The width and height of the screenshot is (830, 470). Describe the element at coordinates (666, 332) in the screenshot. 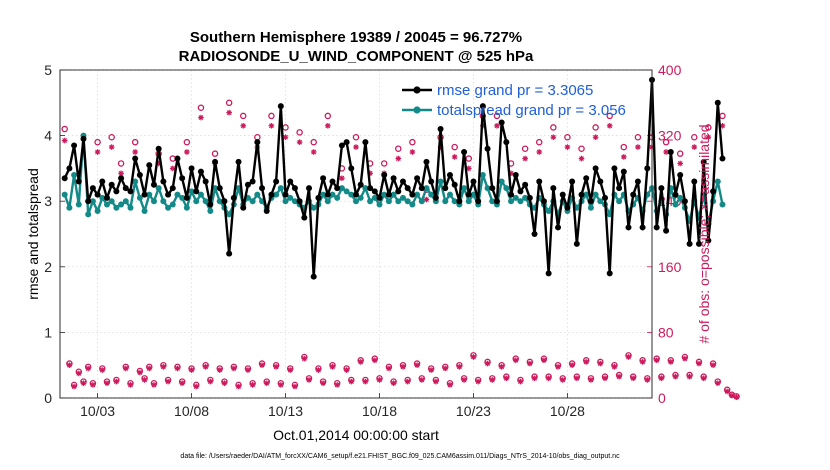

I see `y2-tick-label: 80` at that location.